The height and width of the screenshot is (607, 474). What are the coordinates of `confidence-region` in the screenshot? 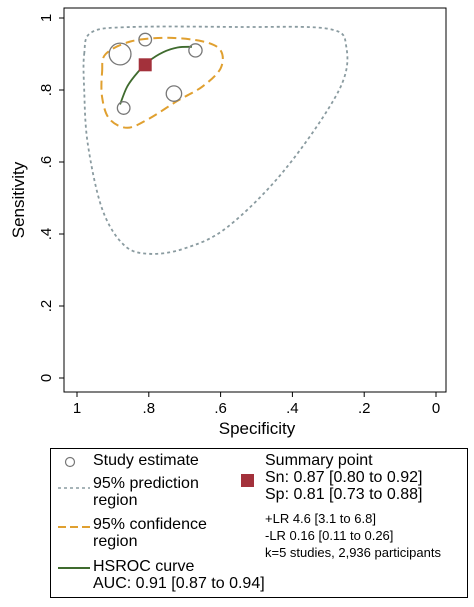 It's located at (162, 82).